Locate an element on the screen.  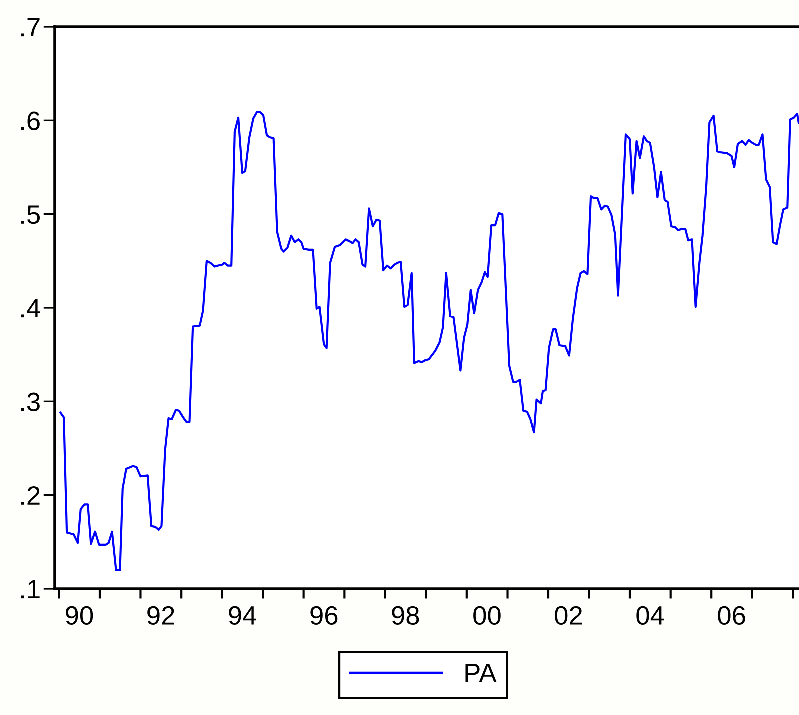
x-tick-label: 94 is located at coordinates (242, 616).